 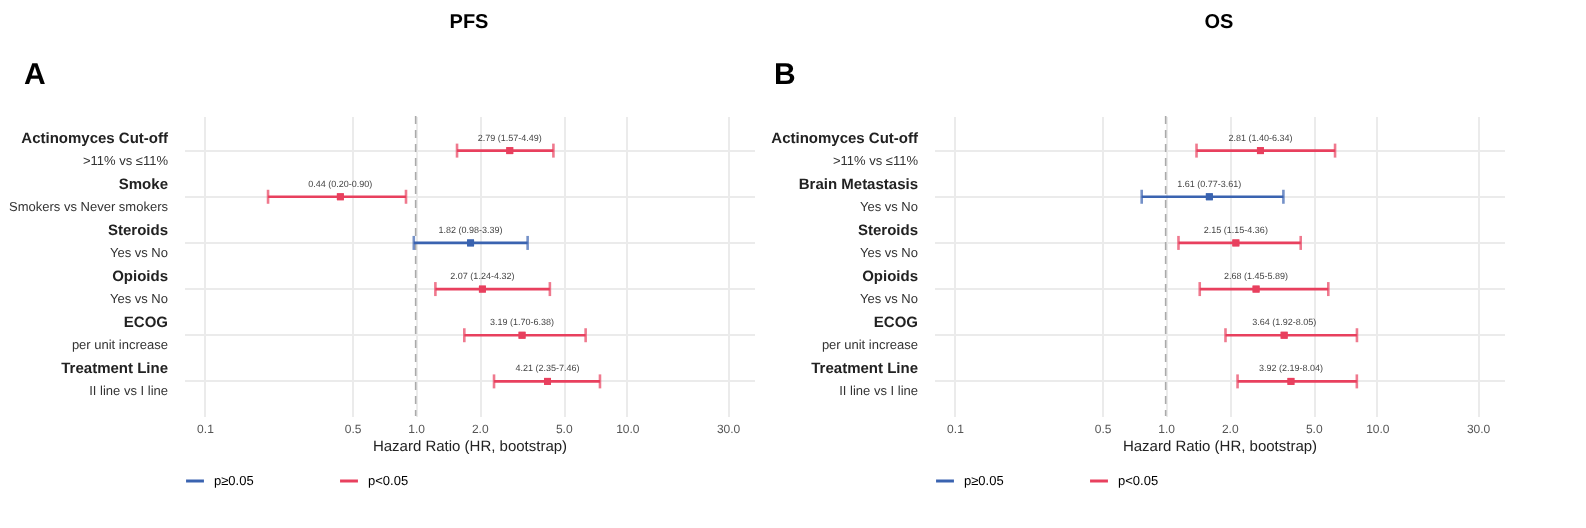 What do you see at coordinates (469, 23) in the screenshot?
I see `chart-title: PFS` at bounding box center [469, 23].